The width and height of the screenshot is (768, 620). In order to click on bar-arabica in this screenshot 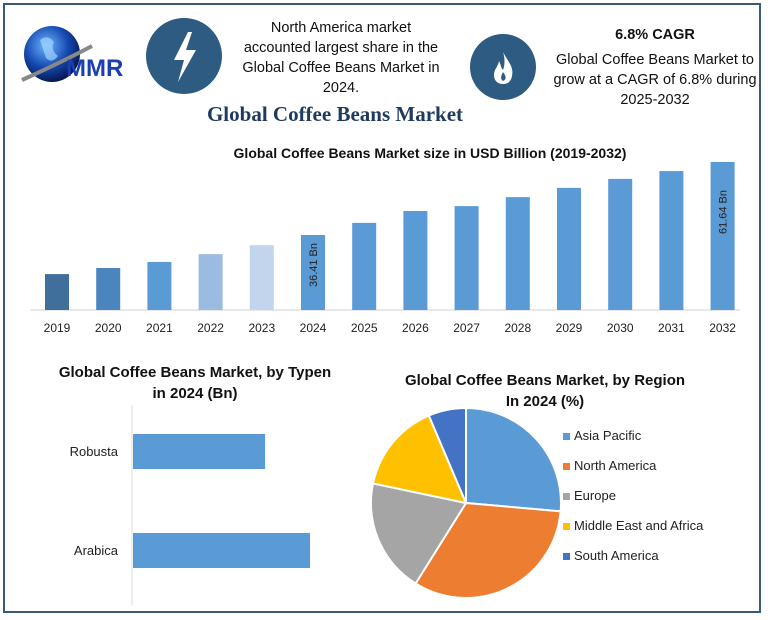, I will do `click(221, 550)`.